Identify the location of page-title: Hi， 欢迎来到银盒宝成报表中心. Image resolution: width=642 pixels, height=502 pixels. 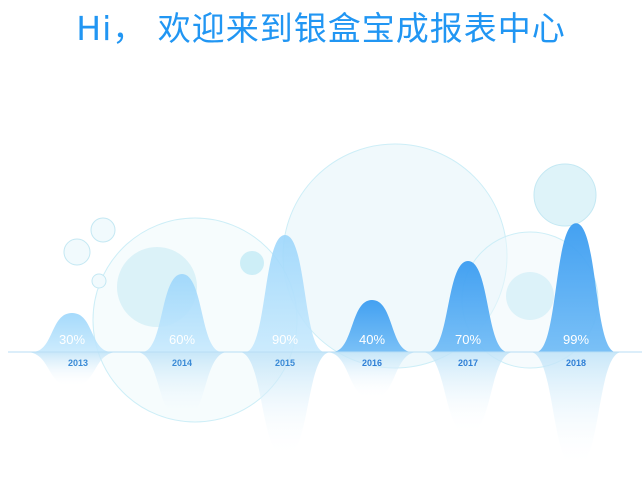
(321, 28).